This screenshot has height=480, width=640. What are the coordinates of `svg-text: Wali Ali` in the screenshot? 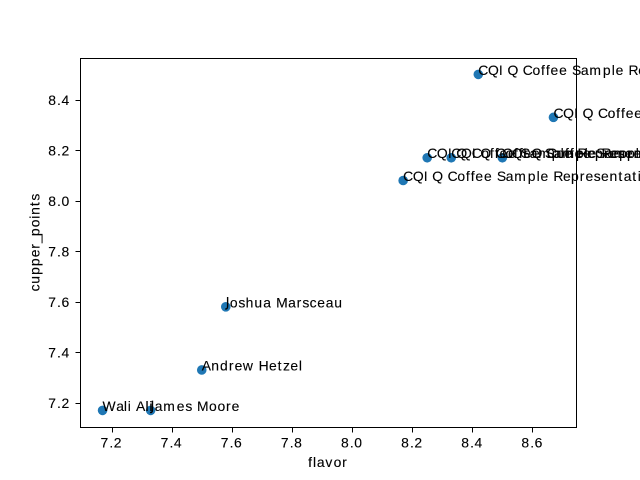 It's located at (128, 406).